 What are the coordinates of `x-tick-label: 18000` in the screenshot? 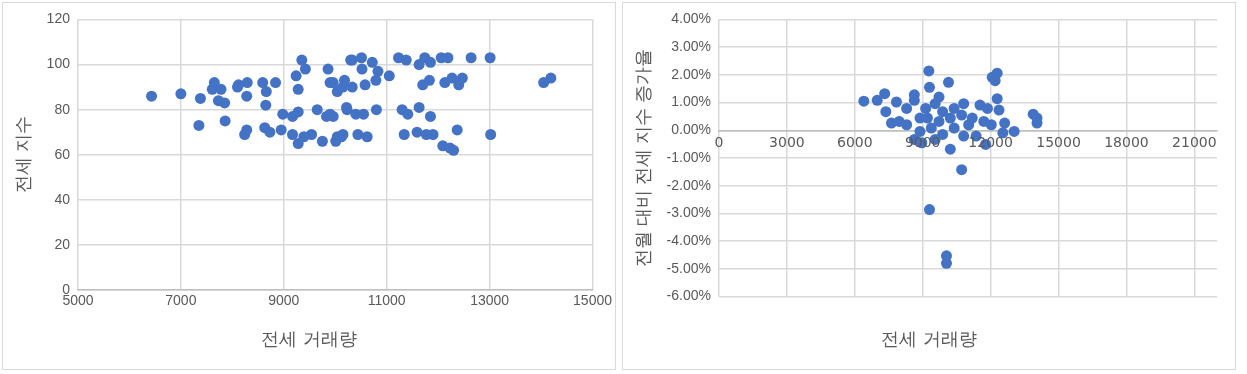 It's located at (1126, 141).